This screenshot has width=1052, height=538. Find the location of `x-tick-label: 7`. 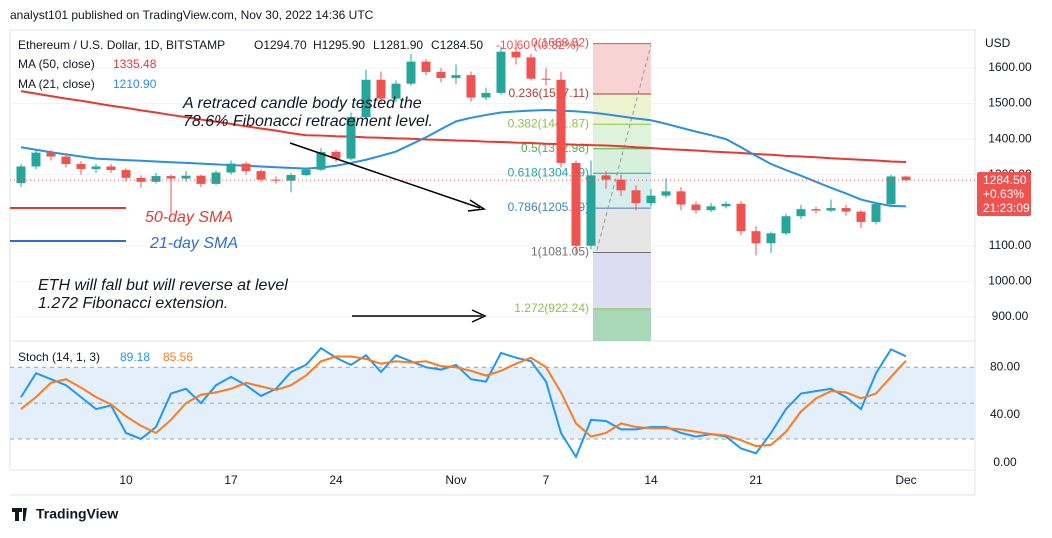

x-tick-label: 7 is located at coordinates (546, 480).